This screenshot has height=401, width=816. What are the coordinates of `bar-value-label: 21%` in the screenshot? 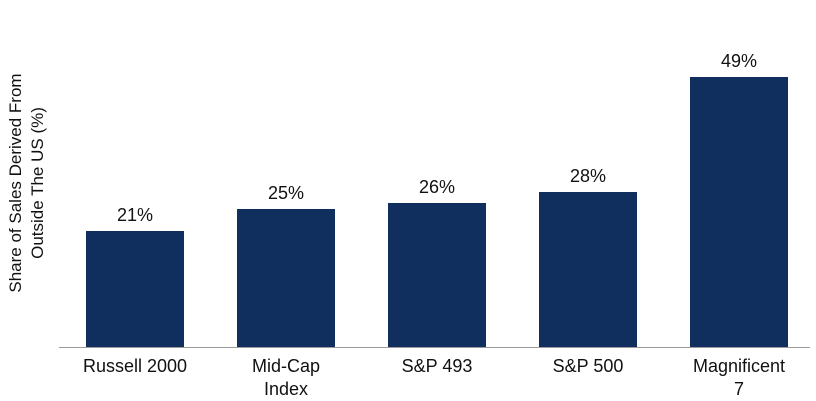 It's located at (135, 215).